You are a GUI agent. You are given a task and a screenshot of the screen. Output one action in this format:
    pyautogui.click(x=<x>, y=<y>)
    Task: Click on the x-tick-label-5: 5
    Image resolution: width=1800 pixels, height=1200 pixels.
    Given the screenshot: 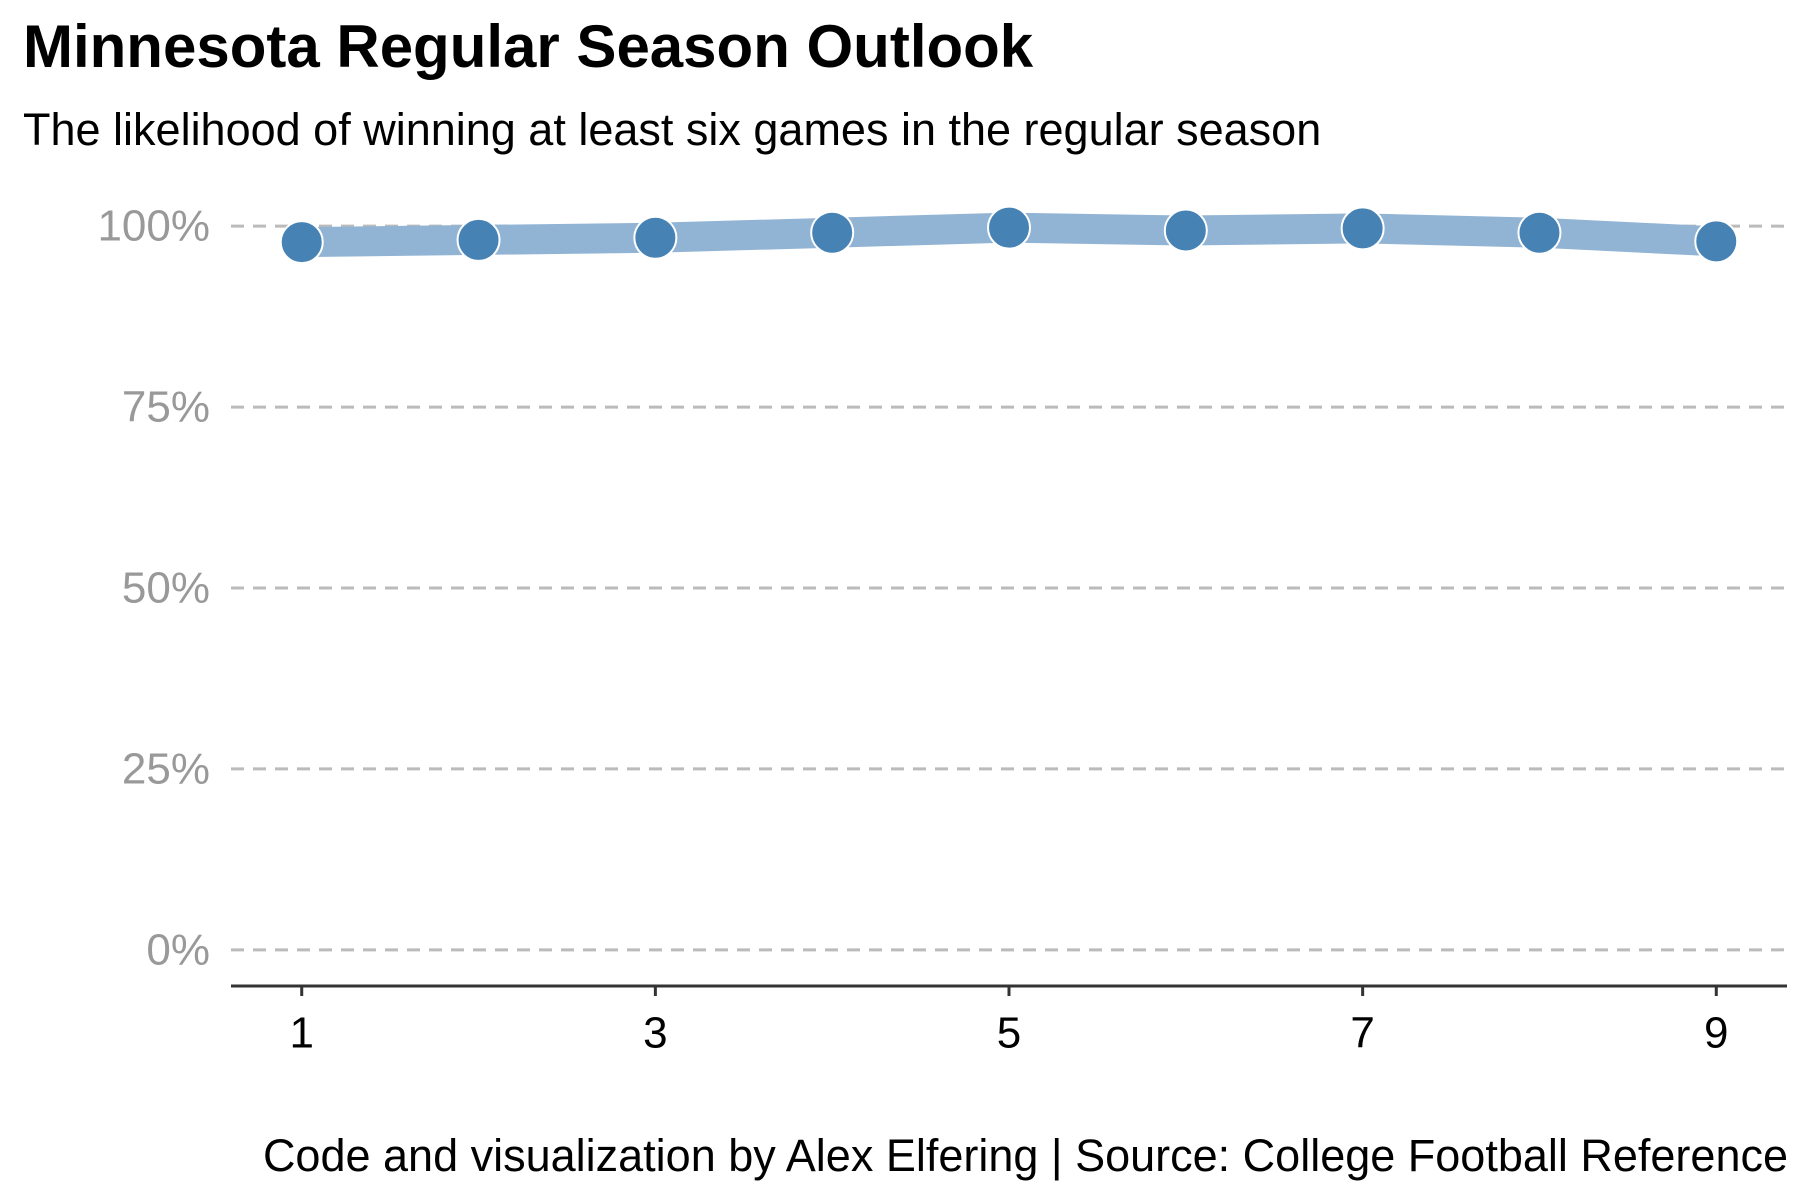 What is the action you would take?
    pyautogui.click(x=1009, y=1033)
    